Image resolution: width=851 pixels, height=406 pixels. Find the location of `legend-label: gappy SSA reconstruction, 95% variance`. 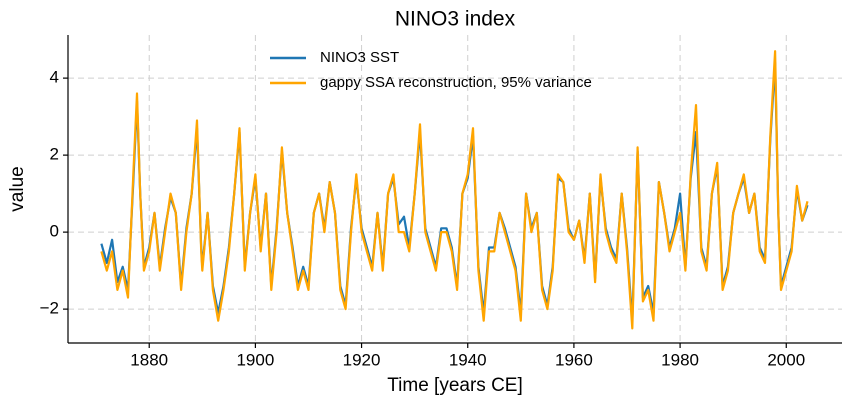

legend-label: gappy SSA reconstruction, 95% variance is located at coordinates (456, 82).